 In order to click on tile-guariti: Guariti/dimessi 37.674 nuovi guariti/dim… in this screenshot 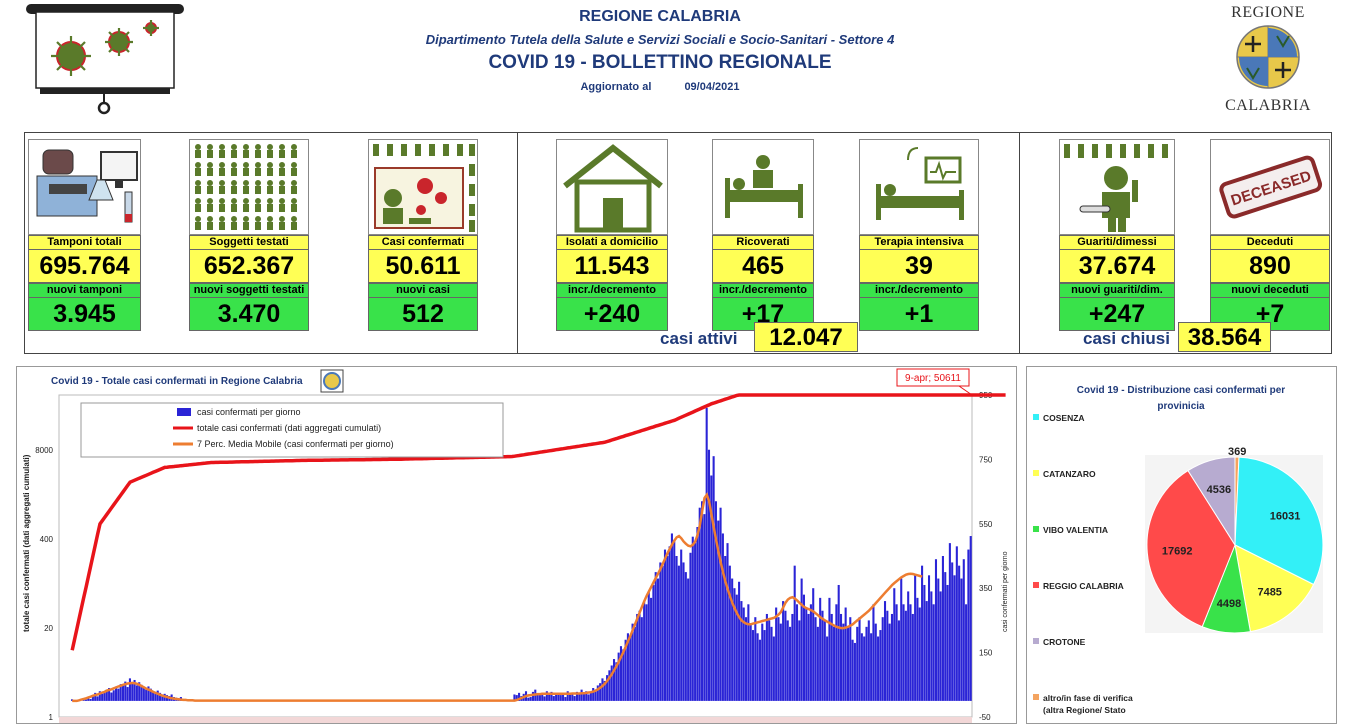, I will do `click(1117, 235)`.